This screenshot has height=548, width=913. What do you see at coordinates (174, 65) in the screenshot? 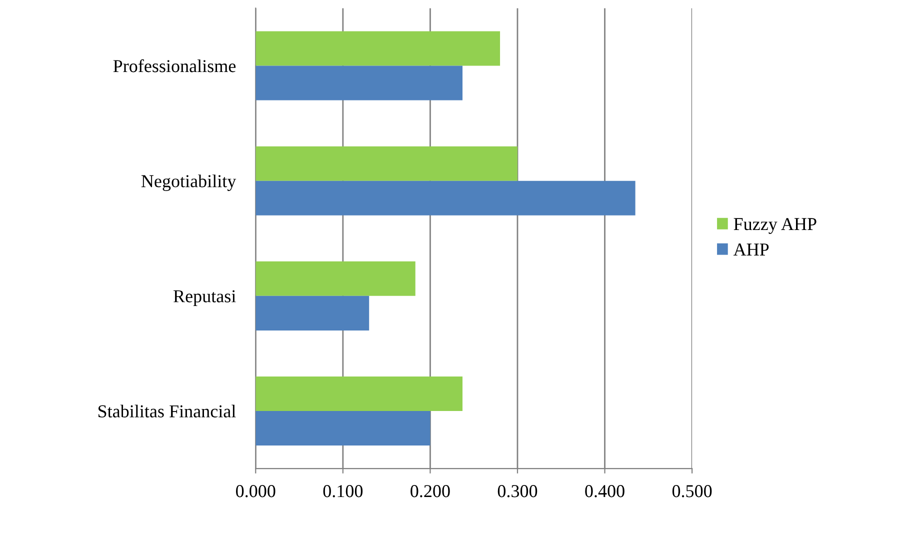
I see `y-tick-label: Professionalisme` at bounding box center [174, 65].